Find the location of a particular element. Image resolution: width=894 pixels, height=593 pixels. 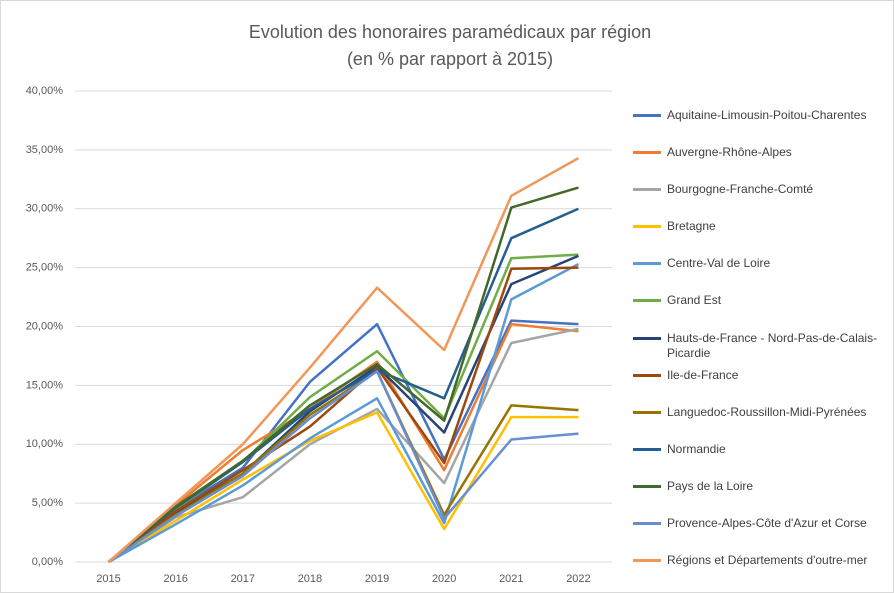

legend-label: Centre-Val de Loire is located at coordinates (719, 263).